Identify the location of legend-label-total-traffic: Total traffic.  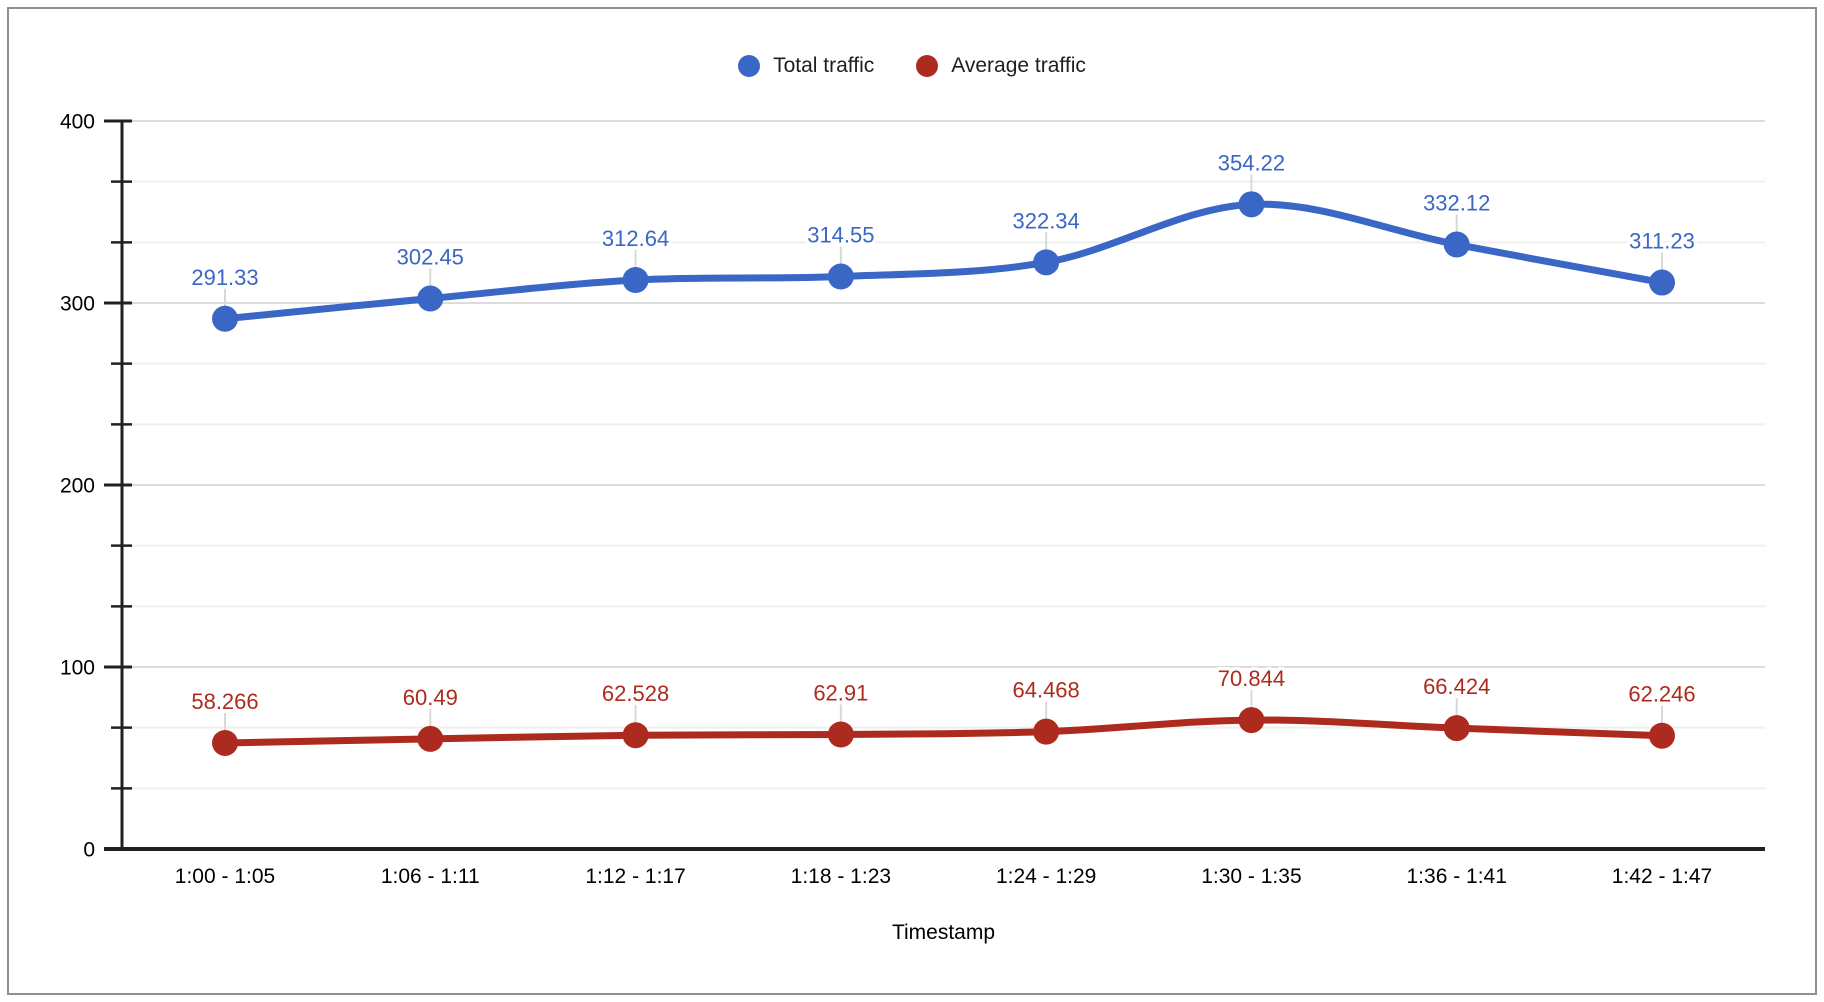
(824, 65).